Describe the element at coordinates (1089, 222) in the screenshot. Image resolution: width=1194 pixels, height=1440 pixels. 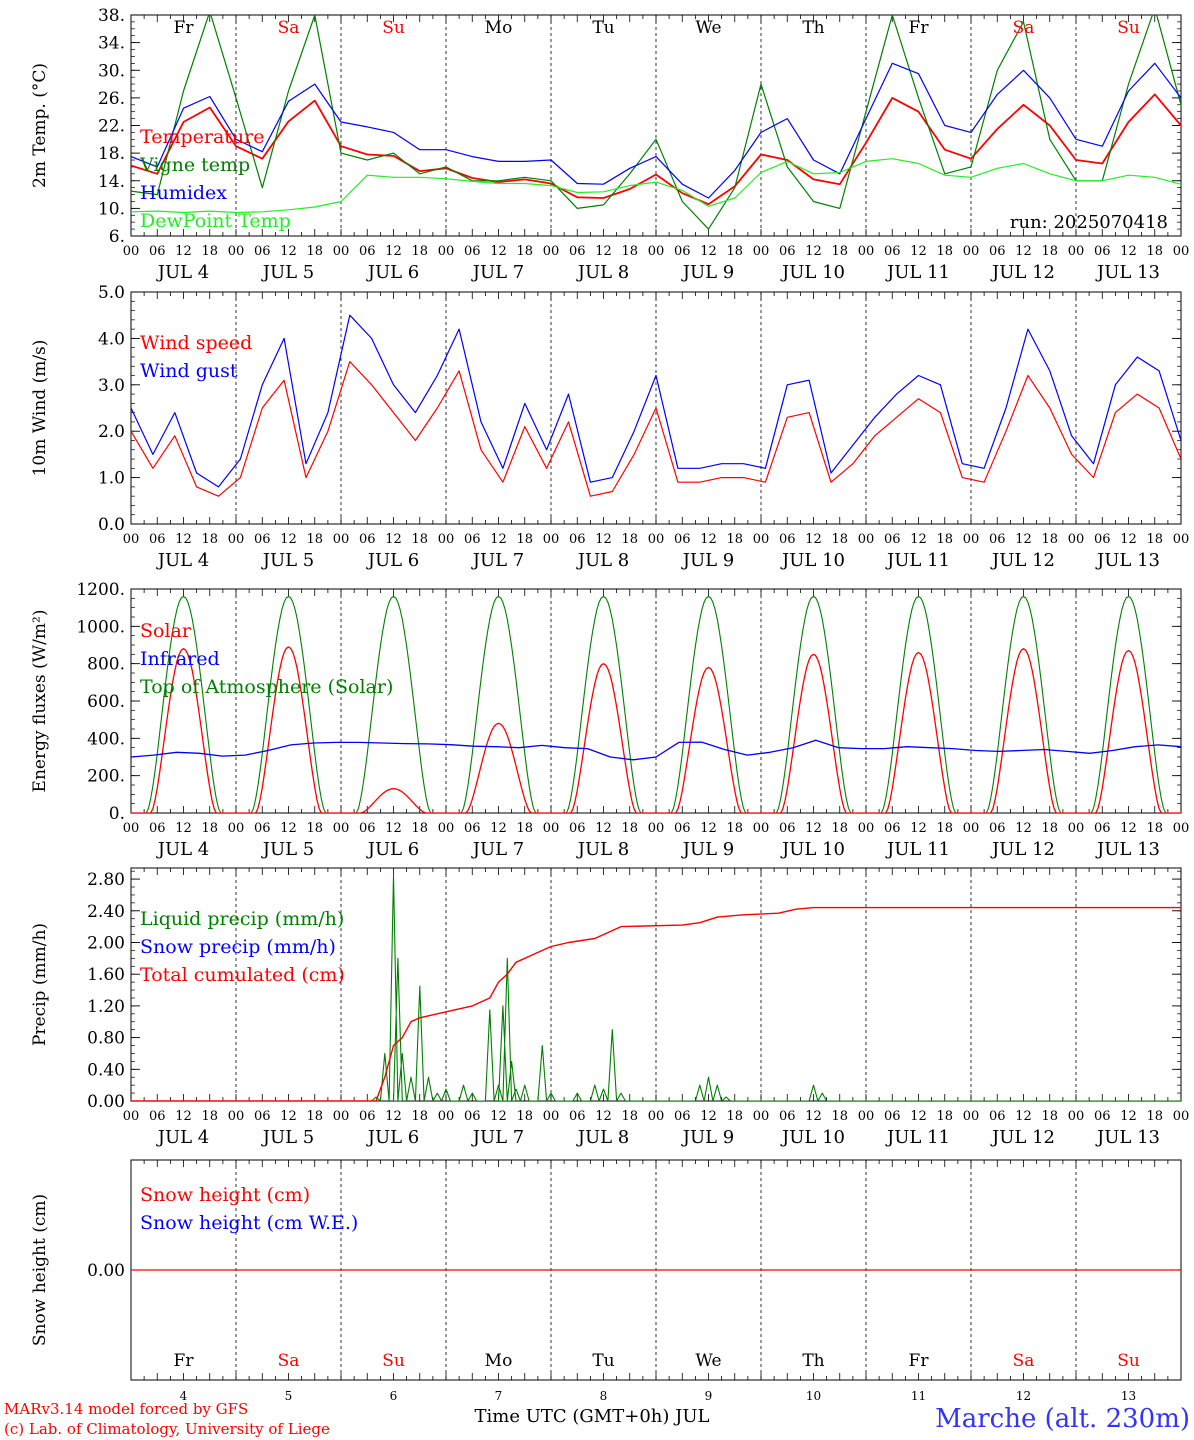
I see `run-label: run: 2025070418` at that location.